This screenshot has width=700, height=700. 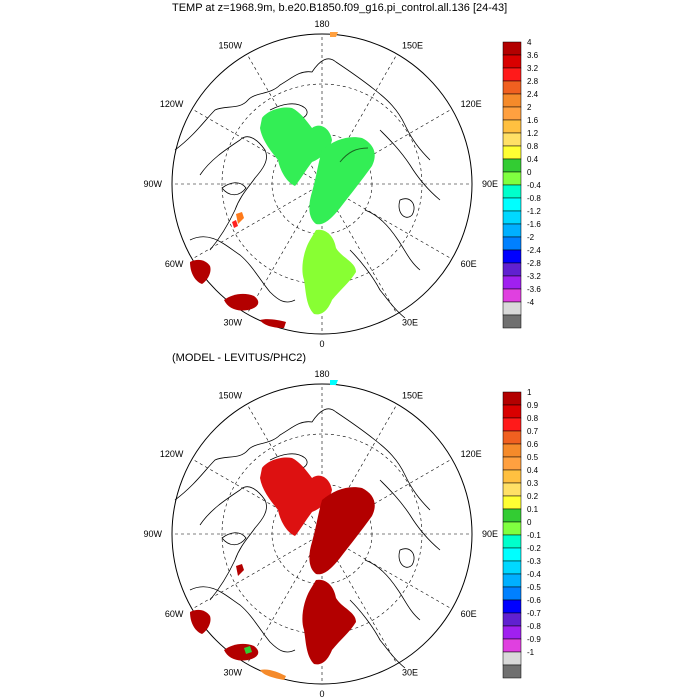 What do you see at coordinates (334, 34) in the screenshot?
I see `top-field-bering-patch` at bounding box center [334, 34].